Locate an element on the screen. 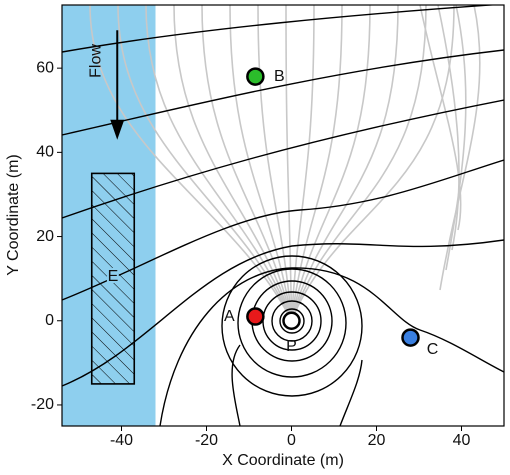 This screenshot has height=475, width=510. well-label: A is located at coordinates (229, 316).